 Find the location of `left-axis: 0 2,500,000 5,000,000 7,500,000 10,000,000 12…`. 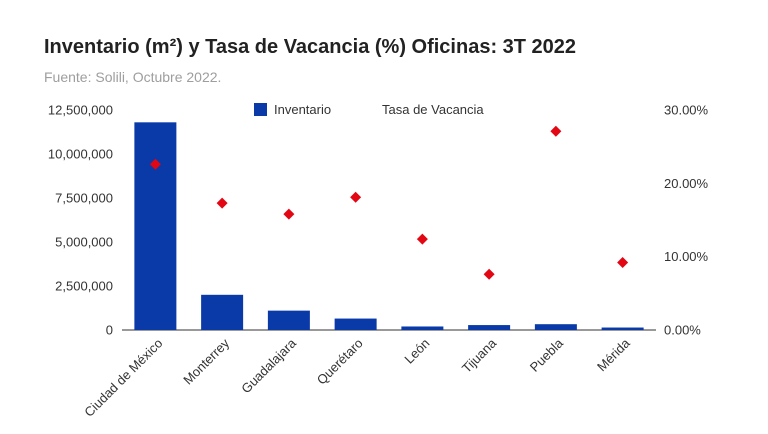

left-axis: 0 2,500,000 5,000,000 7,500,000 10,000,000 12… is located at coordinates (80, 220).